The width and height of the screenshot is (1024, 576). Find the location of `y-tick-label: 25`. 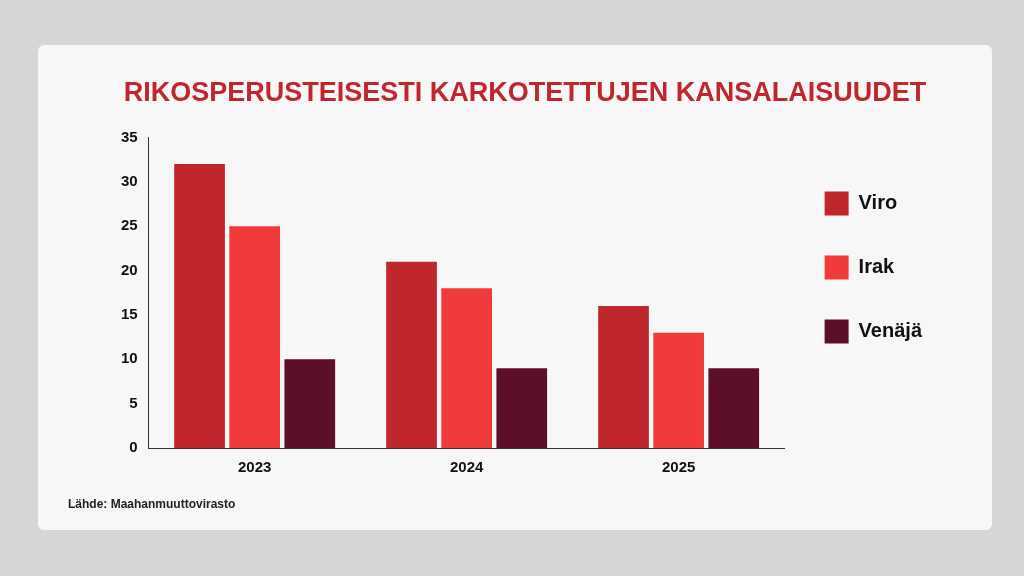

y-tick-label: 25 is located at coordinates (129, 225).